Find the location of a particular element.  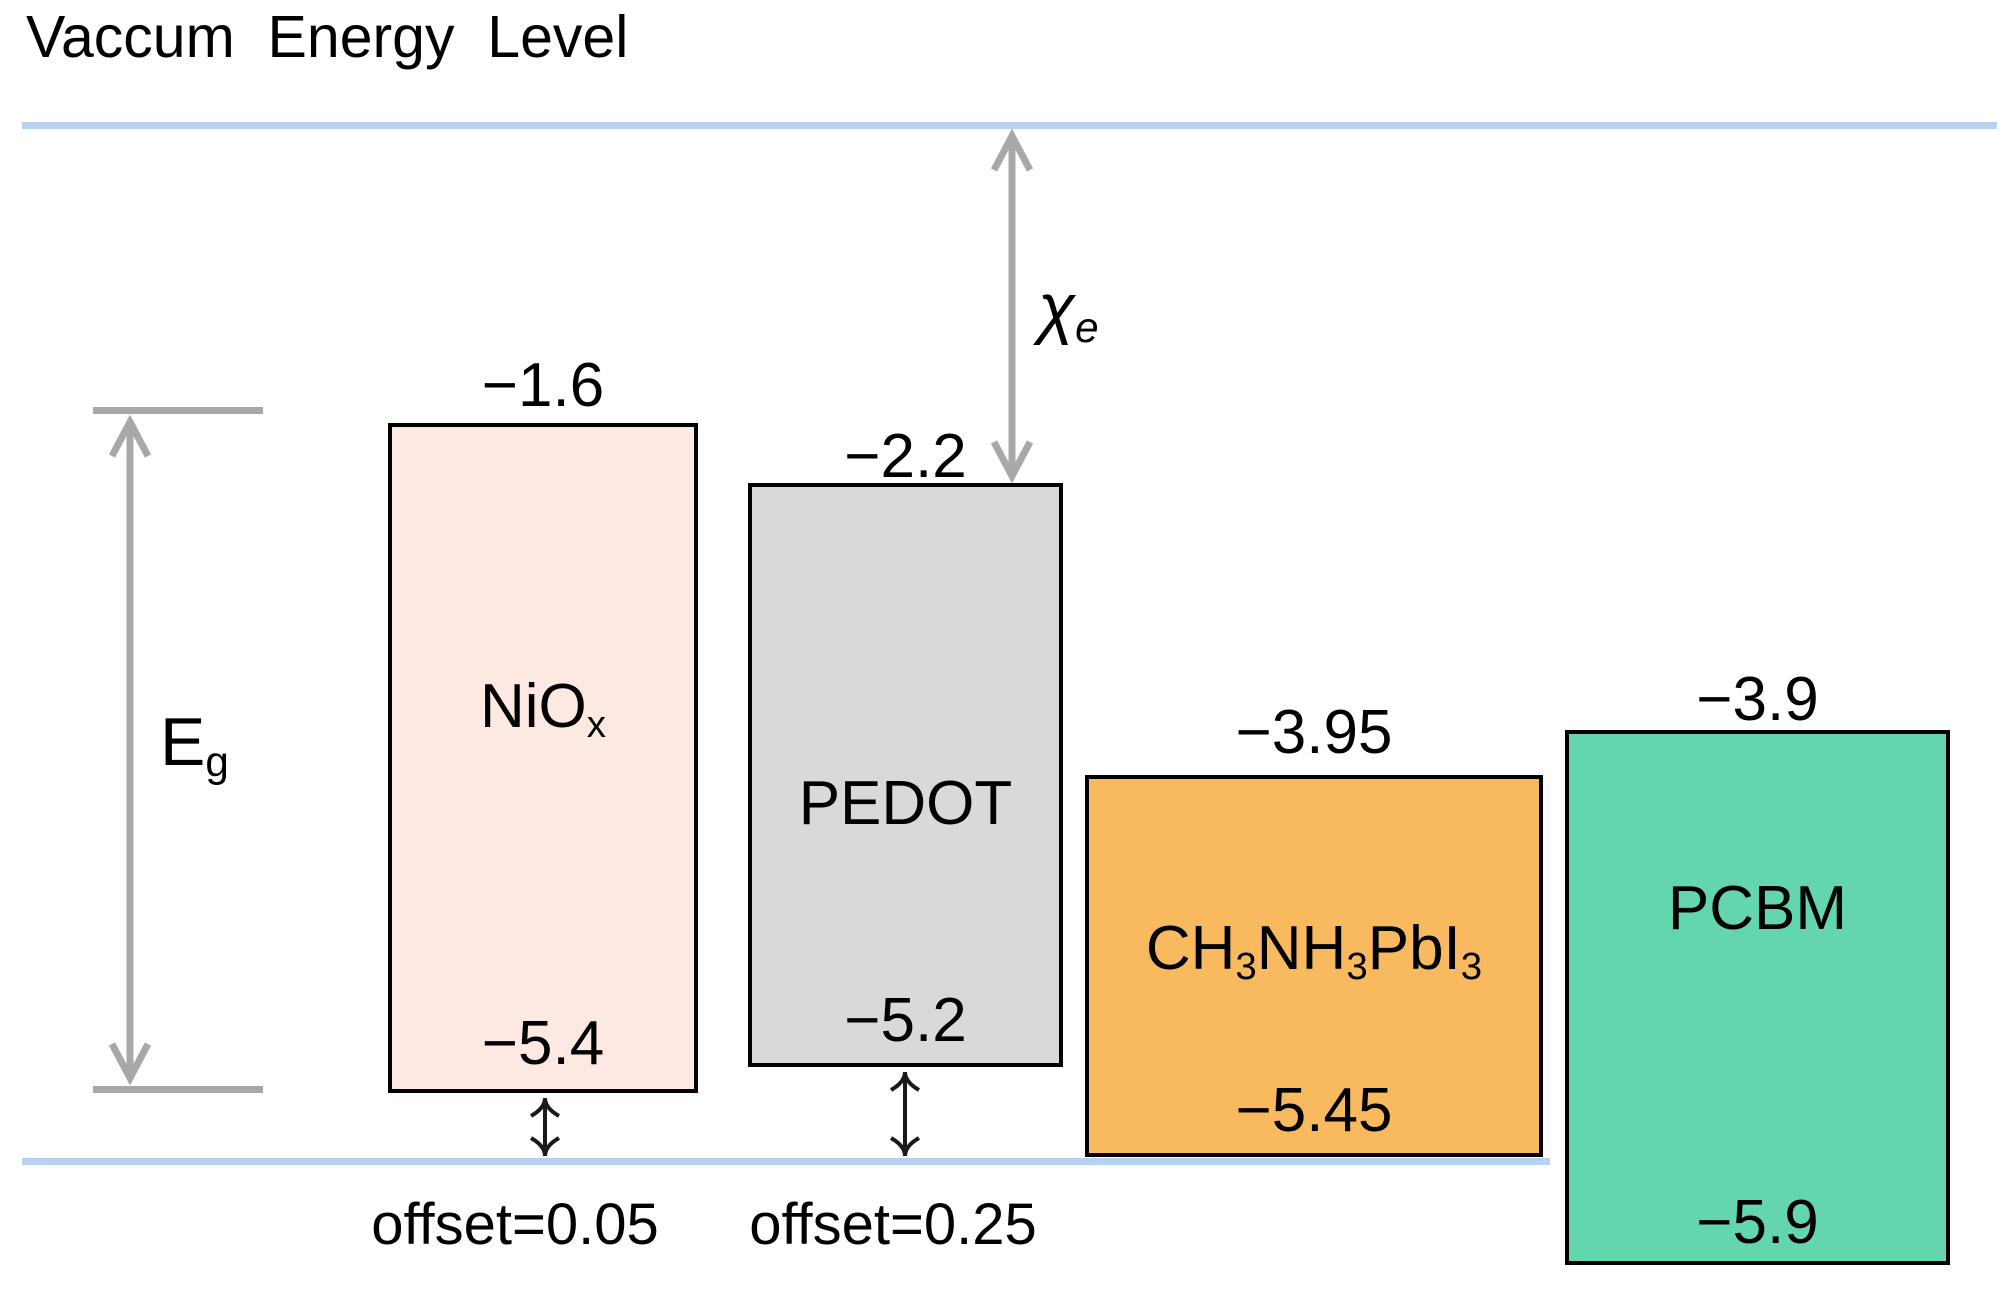

electron-affinity-subscript: e is located at coordinates (1087, 327).